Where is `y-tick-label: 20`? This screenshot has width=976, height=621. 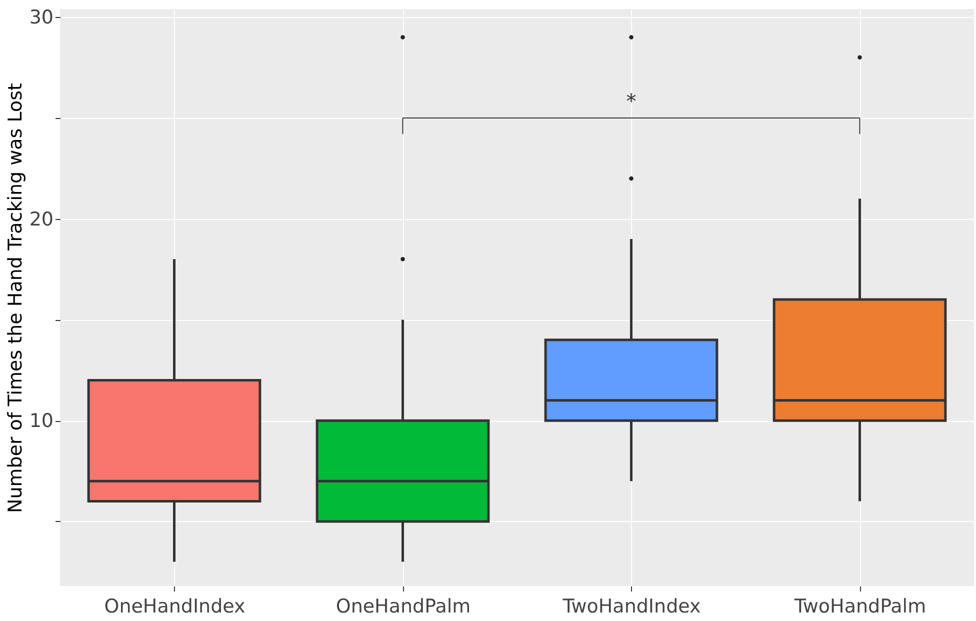 y-tick-label: 20 is located at coordinates (41, 219).